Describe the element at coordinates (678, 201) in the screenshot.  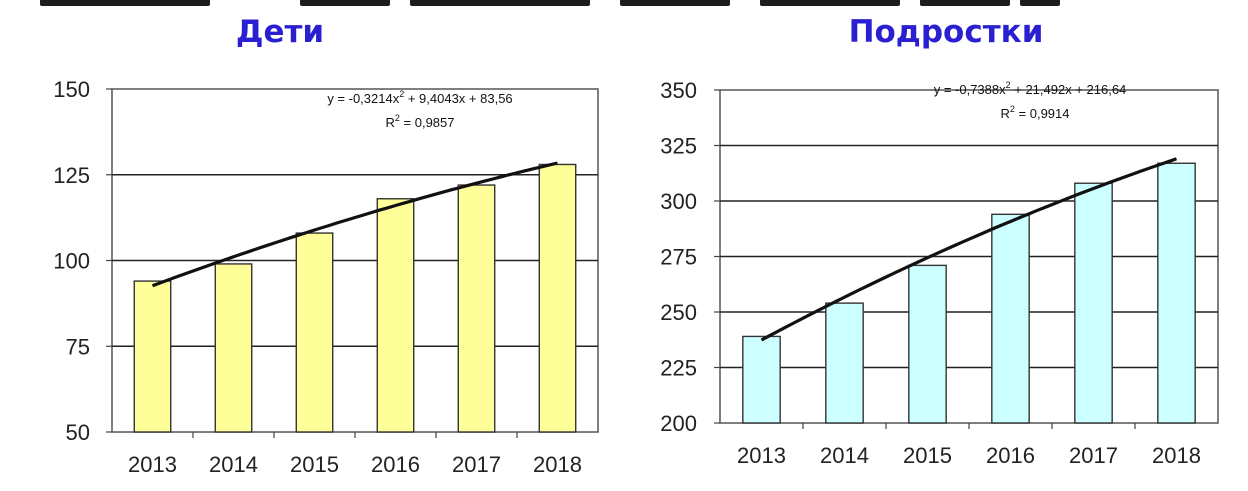
I see `y-tick-label: 300` at that location.